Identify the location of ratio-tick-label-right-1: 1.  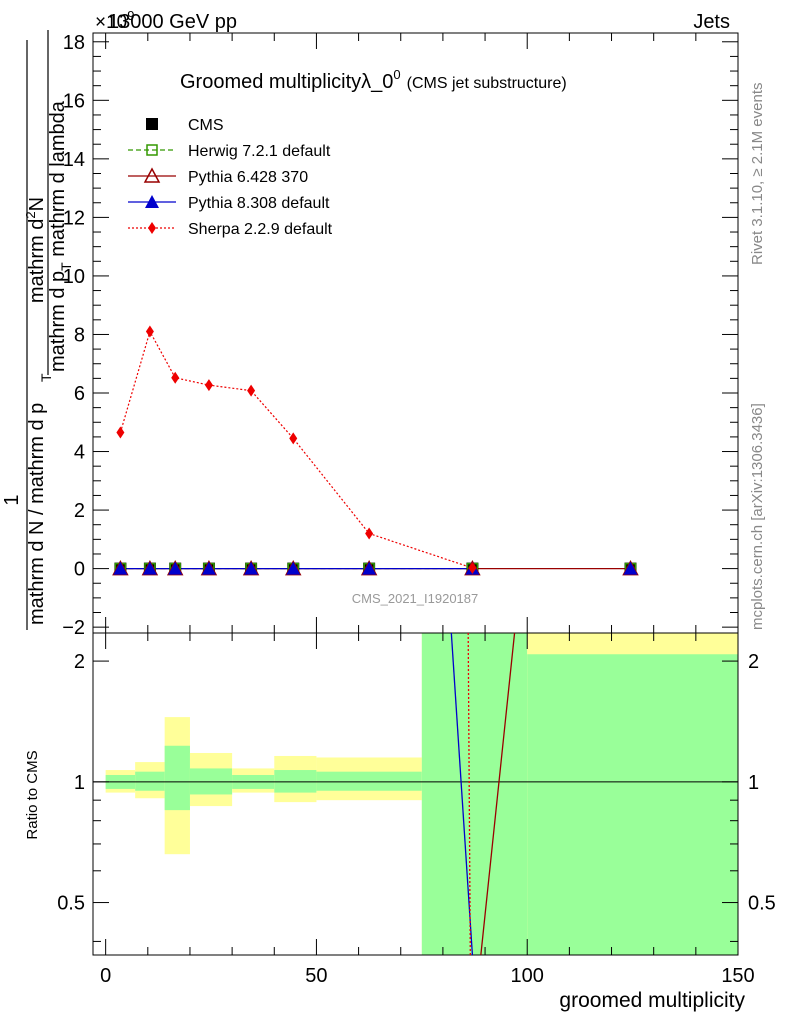
(753, 783).